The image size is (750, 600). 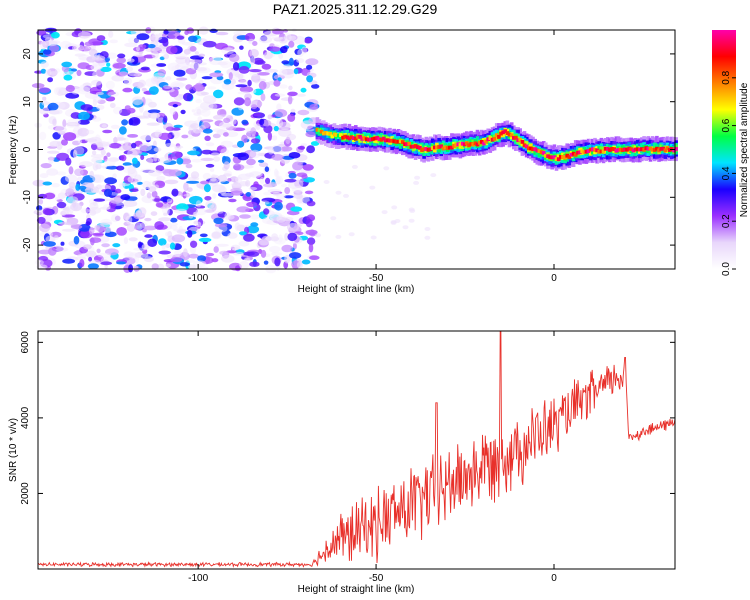 I want to click on spectrogram-x-label: Height of straight line (km), so click(x=356, y=289).